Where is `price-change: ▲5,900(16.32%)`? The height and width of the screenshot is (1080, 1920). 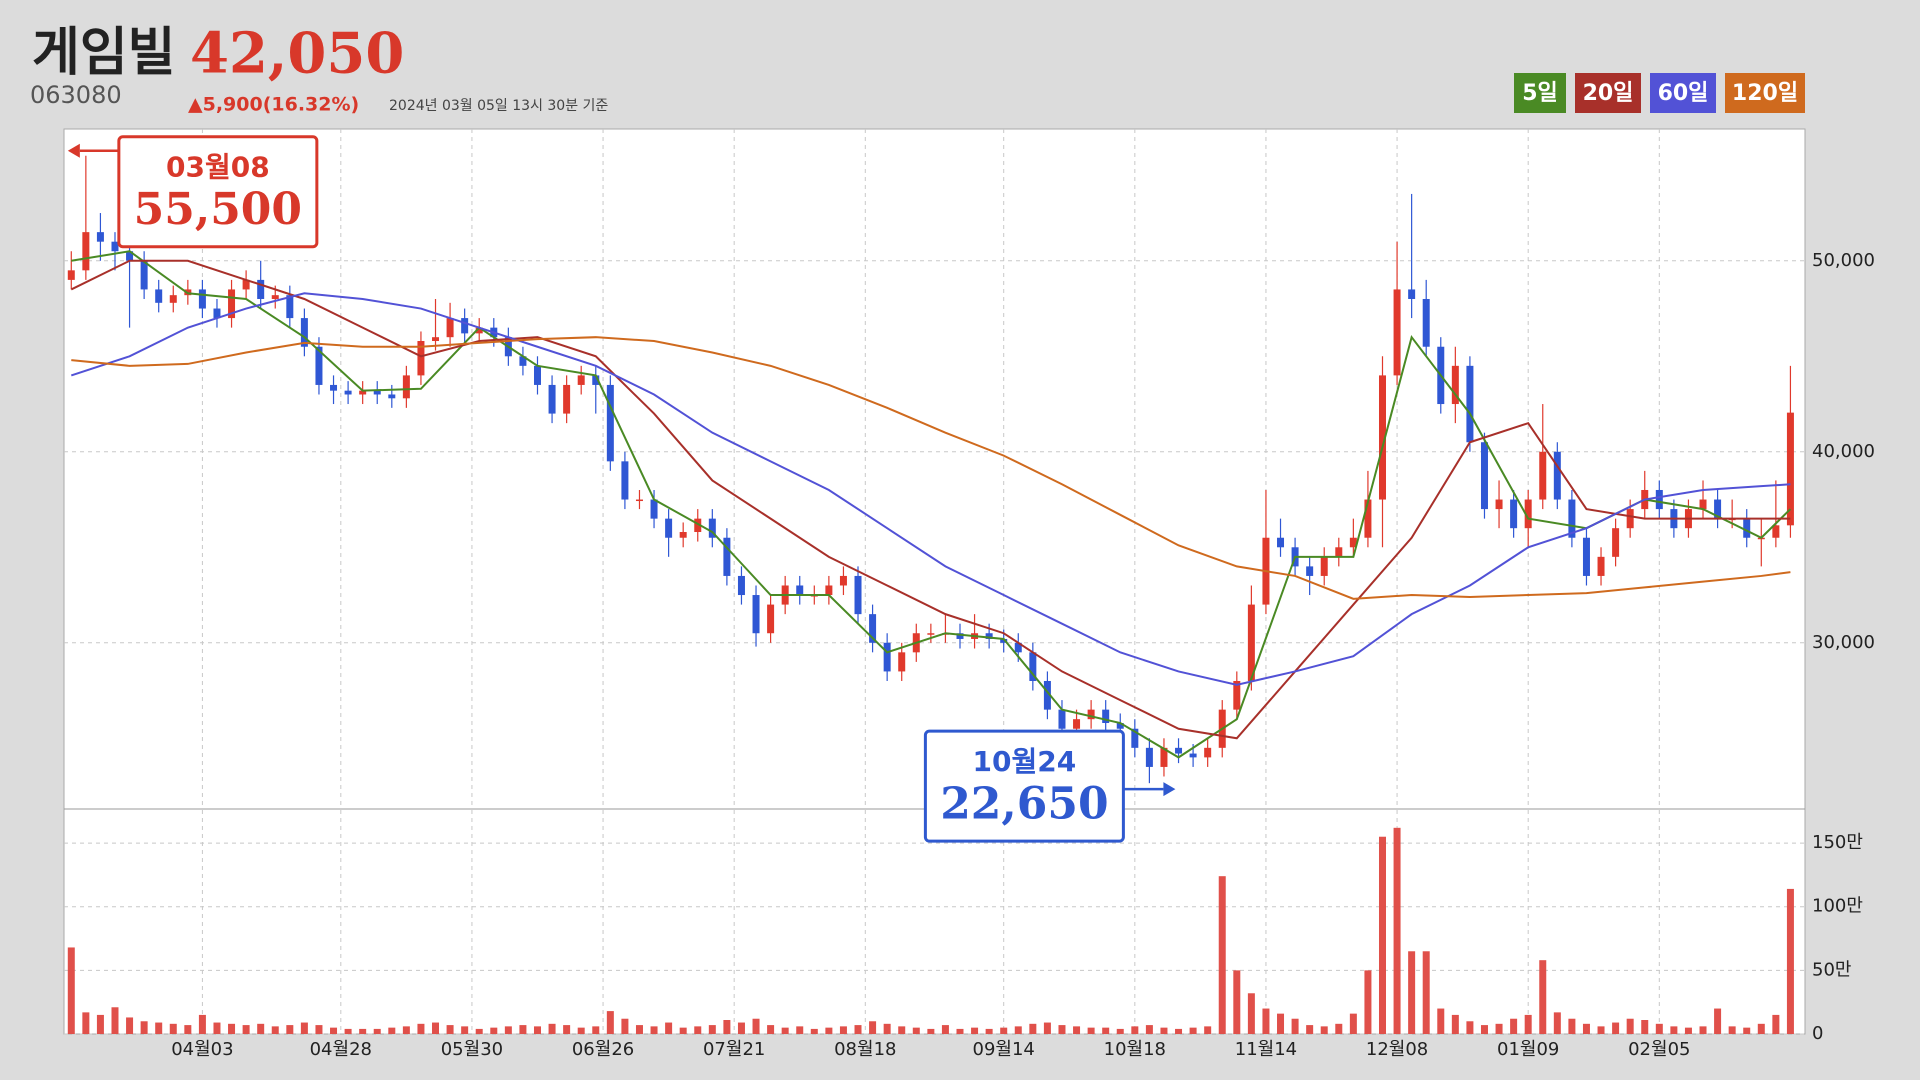 price-change: ▲5,900(16.32%) is located at coordinates (273, 105).